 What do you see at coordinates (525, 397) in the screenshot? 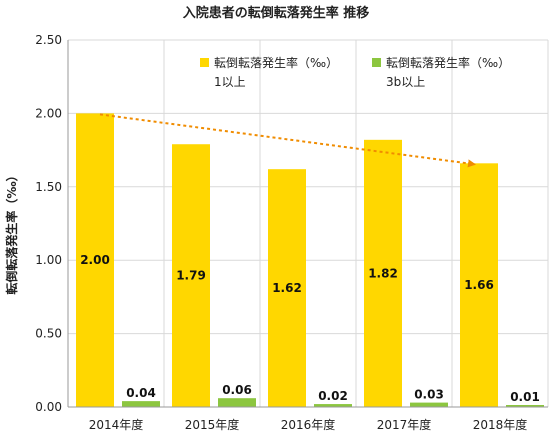
I see `data-label-series-2: 0.01` at bounding box center [525, 397].